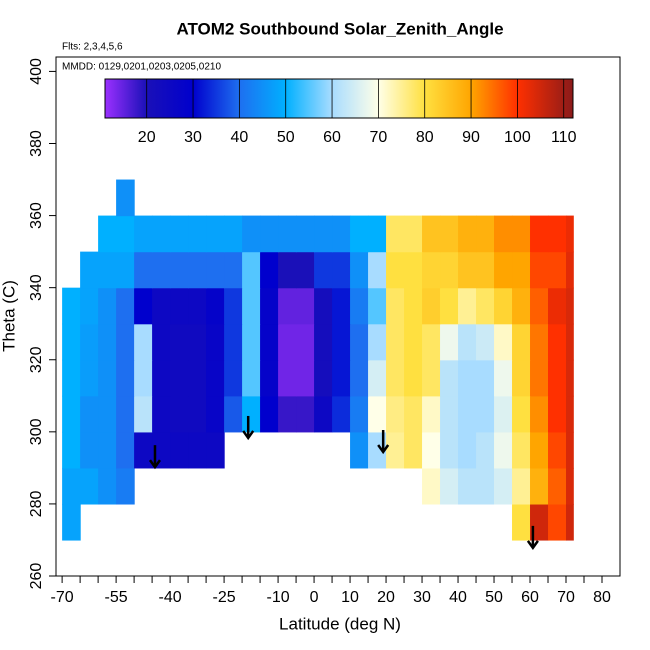  Describe the element at coordinates (36, 215) in the screenshot. I see `y-tick-label: 360` at that location.